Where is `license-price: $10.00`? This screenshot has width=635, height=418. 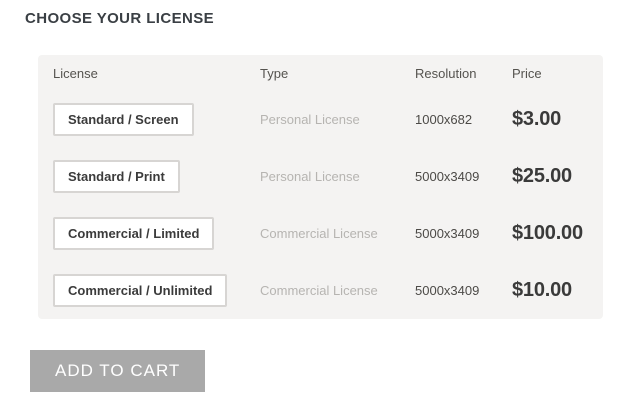 license-price: $10.00 is located at coordinates (542, 290).